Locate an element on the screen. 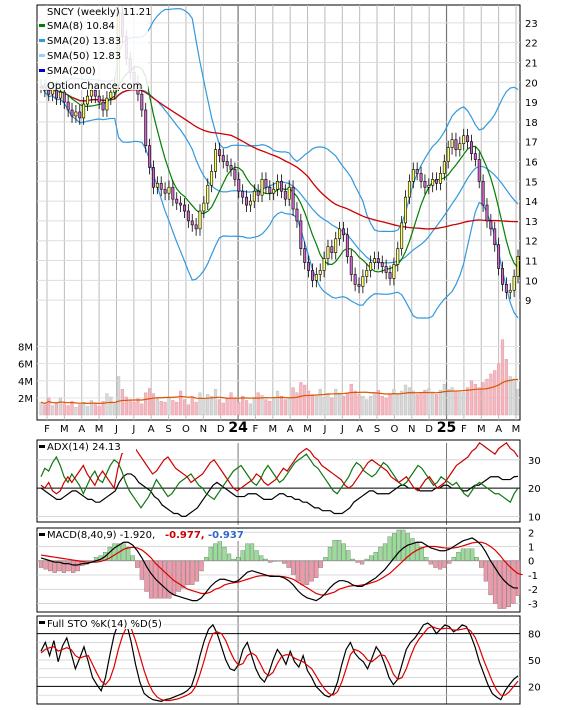 This screenshot has height=710, width=566. price-tick-label: 19 is located at coordinates (531, 103).